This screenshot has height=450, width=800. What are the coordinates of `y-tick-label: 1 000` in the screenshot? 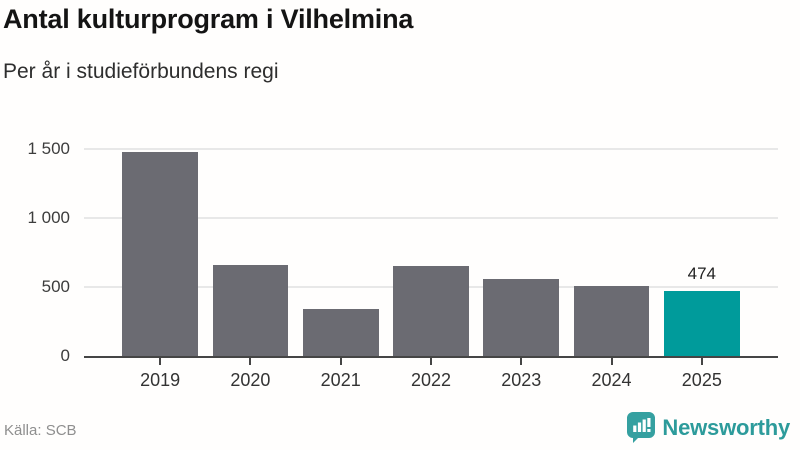 It's located at (48, 218).